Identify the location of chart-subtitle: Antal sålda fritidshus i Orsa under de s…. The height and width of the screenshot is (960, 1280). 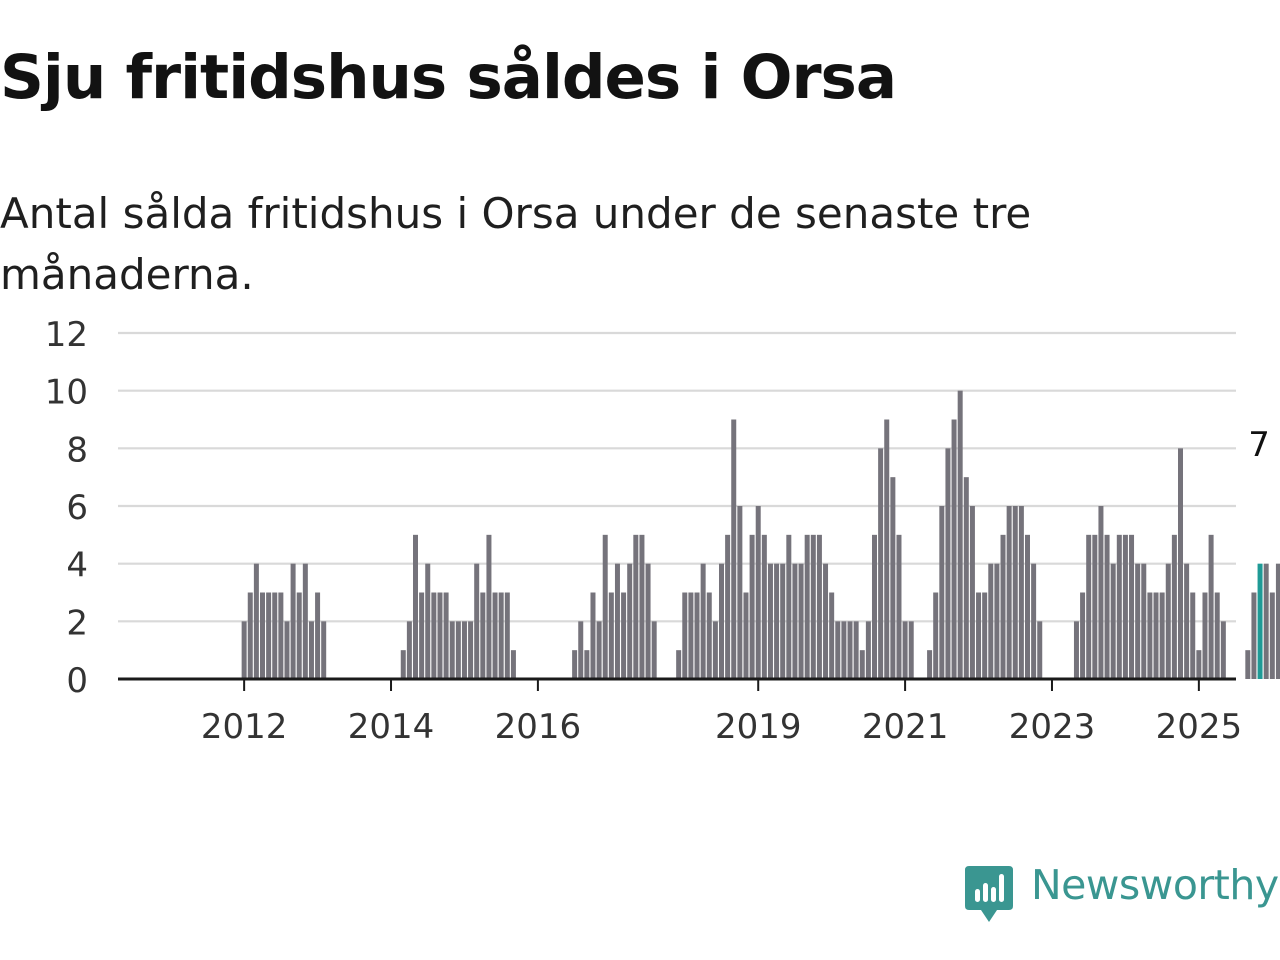
(516, 244).